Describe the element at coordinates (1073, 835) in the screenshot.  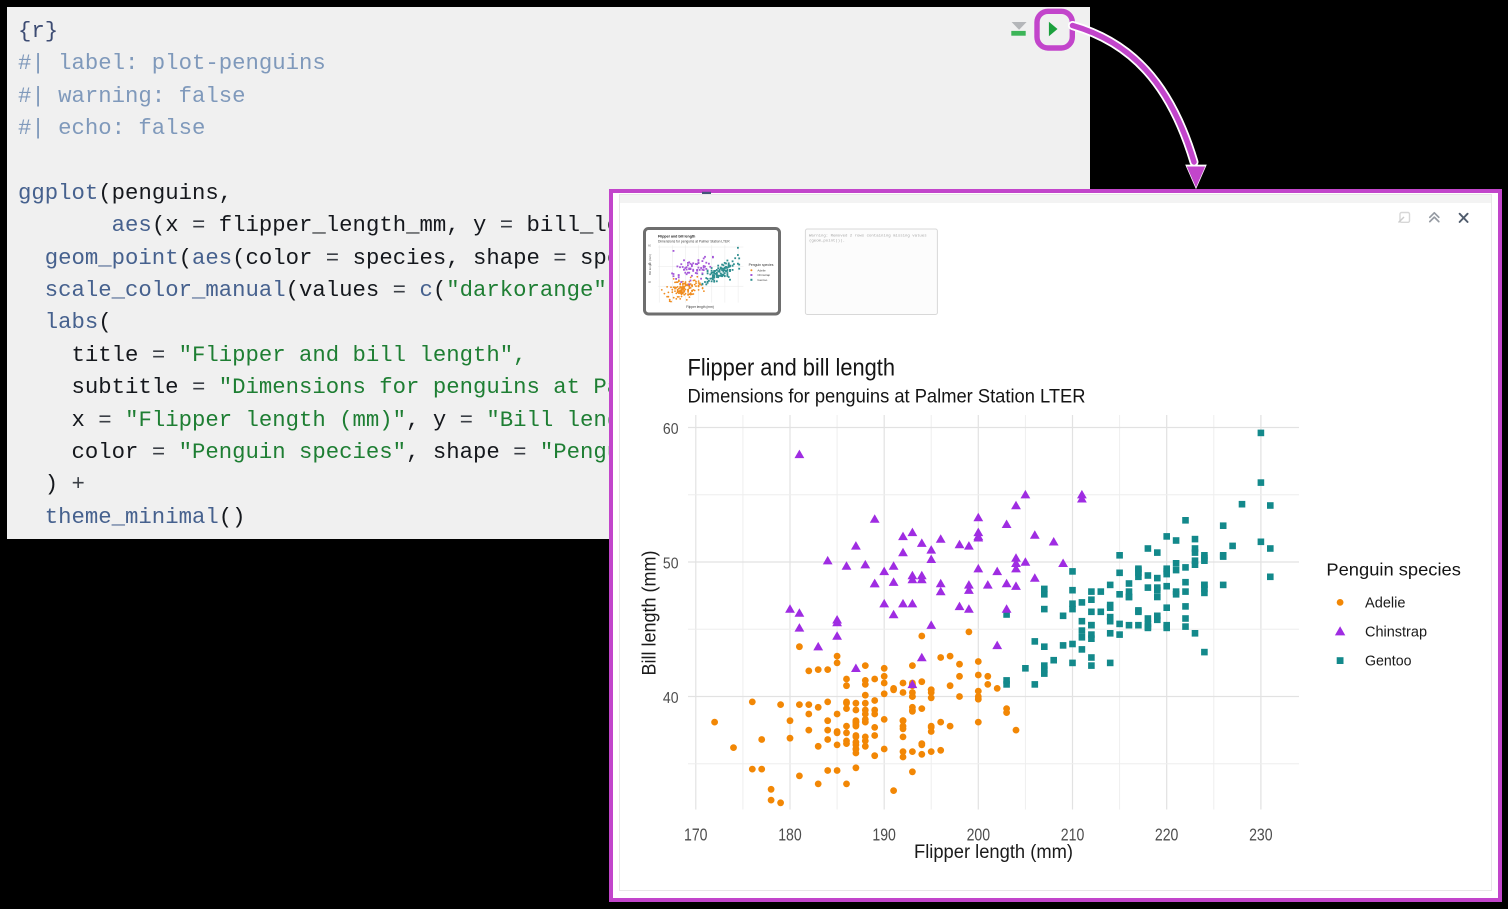
I see `svg-text: 210` at that location.